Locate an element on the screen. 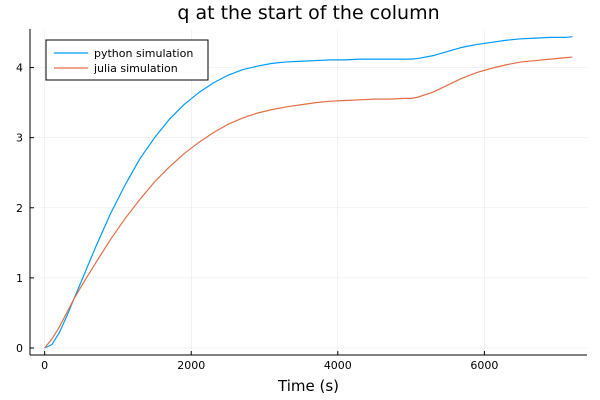 This screenshot has height=400, width=600. chart-title: q at the start of the column is located at coordinates (308, 13).